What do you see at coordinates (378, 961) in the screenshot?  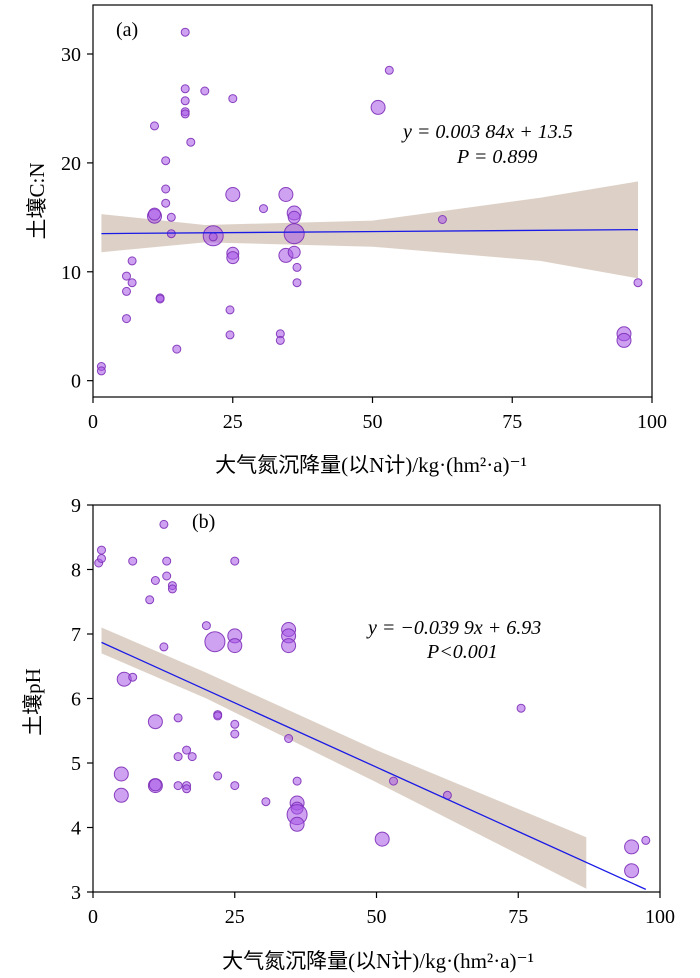 I see `panel-b-x-axis-label: 大气氮沉降量(以N计)/kg·(hm²·a)⁻¹` at bounding box center [378, 961].